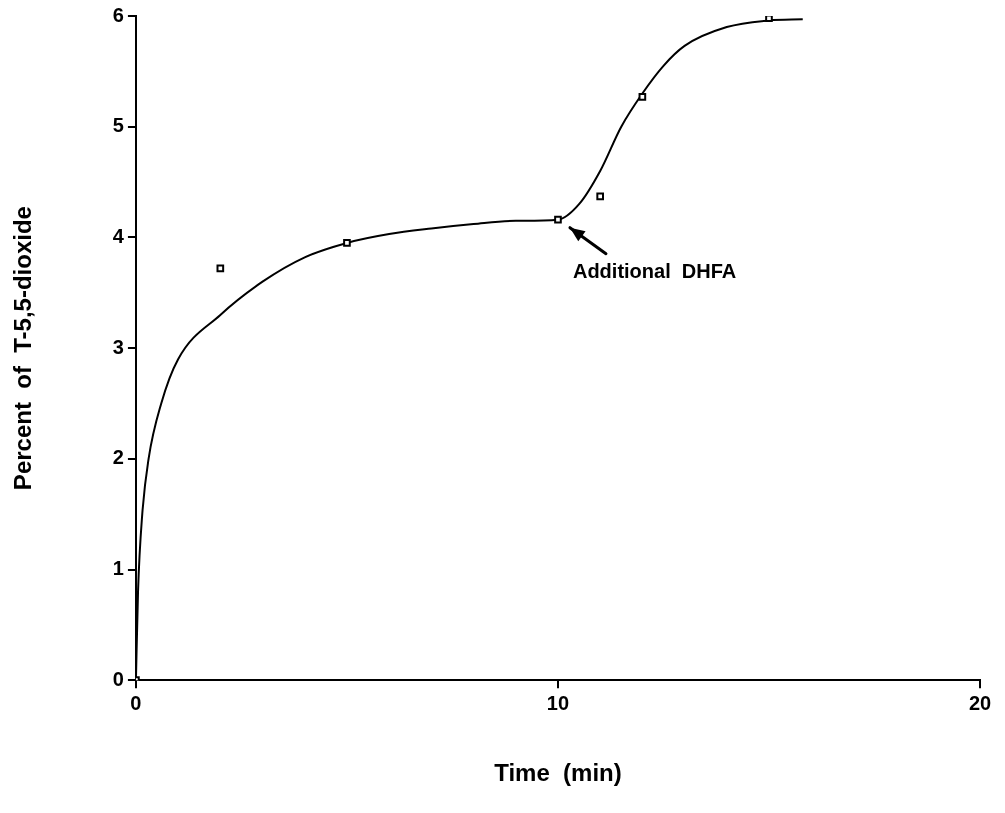 The height and width of the screenshot is (813, 1005). I want to click on x-axis-title: Time (min), so click(558, 773).